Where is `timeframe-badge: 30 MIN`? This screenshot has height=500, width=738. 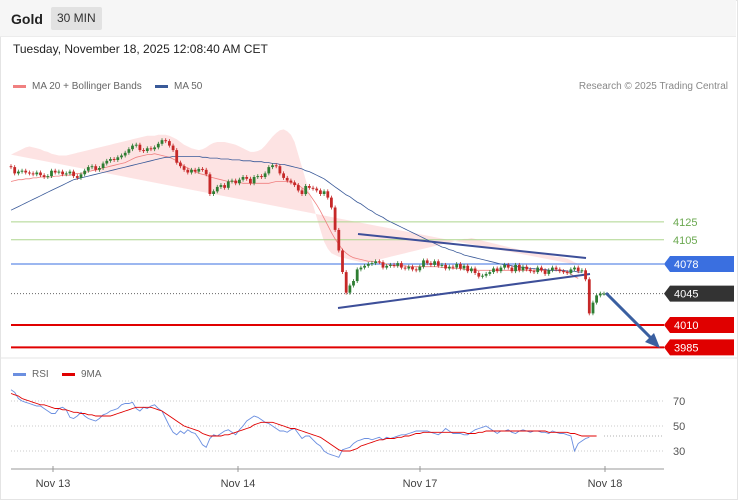
timeframe-badge: 30 MIN is located at coordinates (76, 18).